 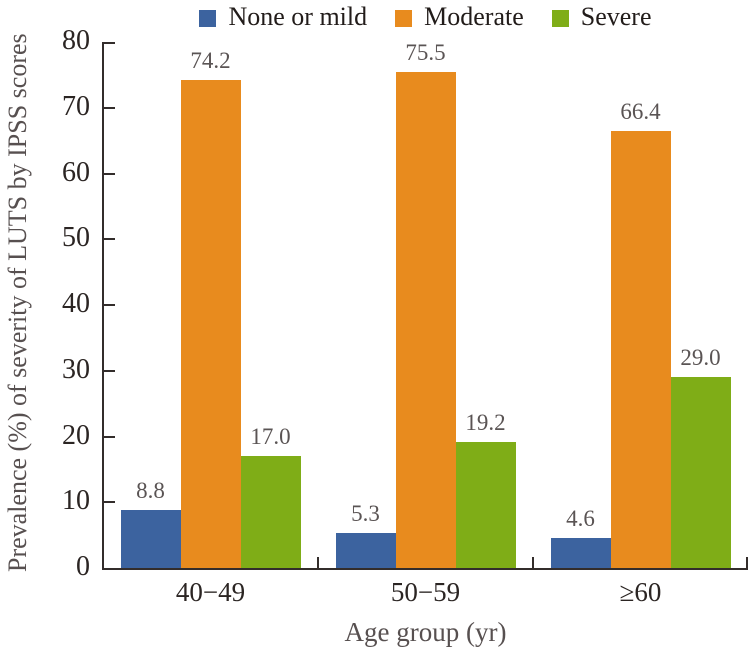 I want to click on legend-item: None or mild, so click(x=283, y=17).